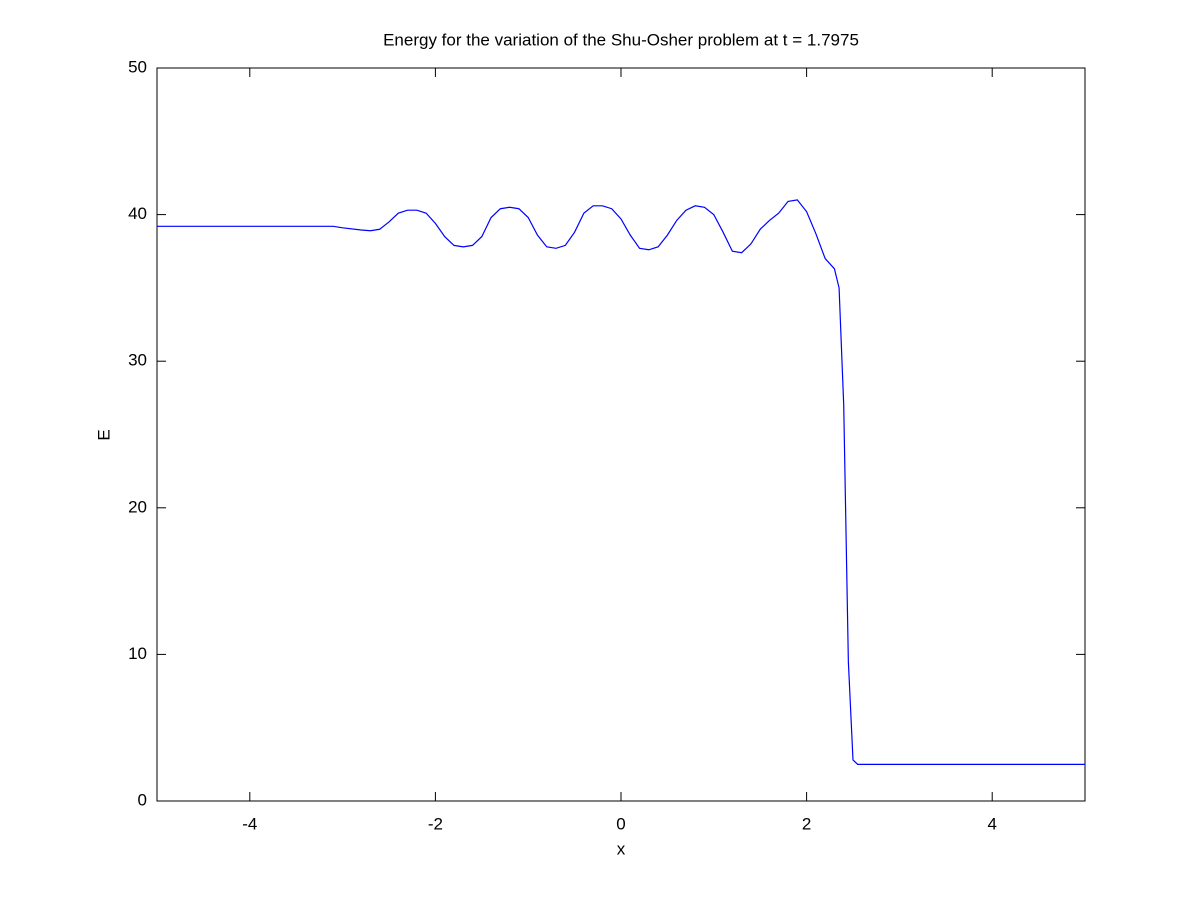 This screenshot has height=900, width=1200. What do you see at coordinates (137, 213) in the screenshot?
I see `y-tick-label: 40` at bounding box center [137, 213].